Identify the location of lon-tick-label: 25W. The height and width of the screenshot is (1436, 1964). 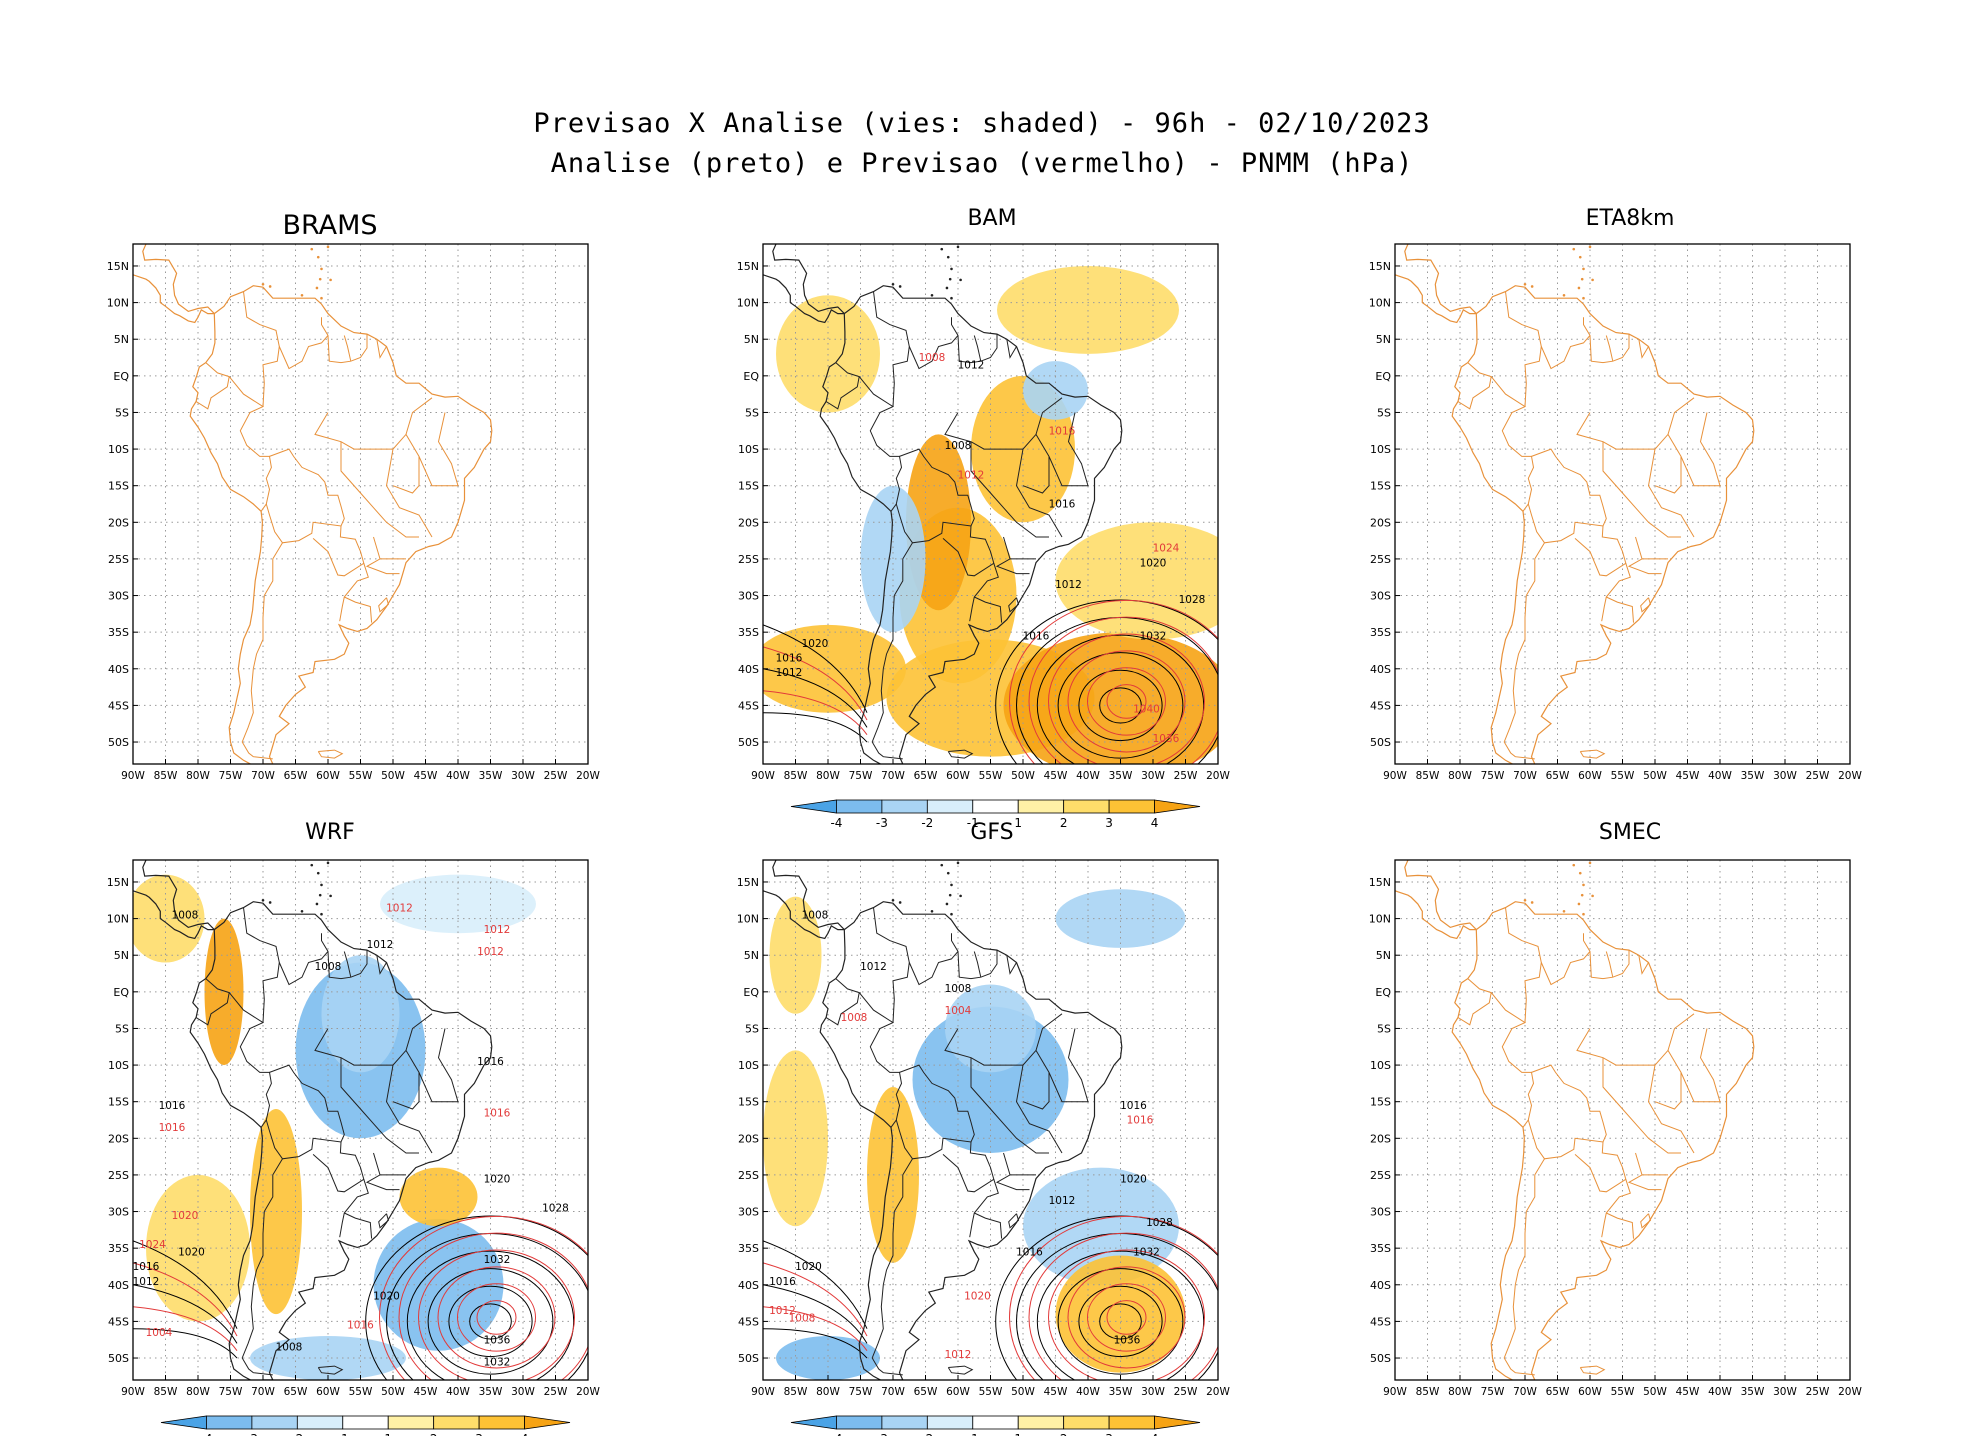
(1186, 776).